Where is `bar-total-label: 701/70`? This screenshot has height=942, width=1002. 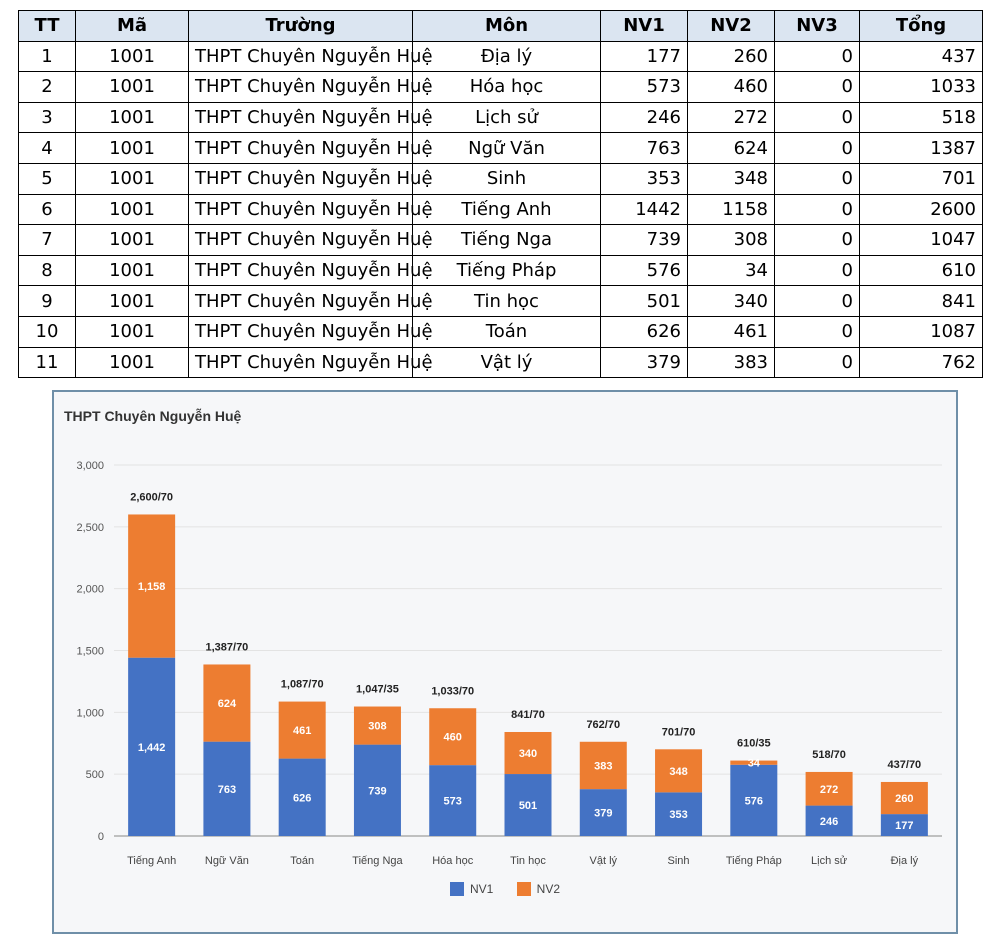
bar-total-label: 701/70 is located at coordinates (679, 732).